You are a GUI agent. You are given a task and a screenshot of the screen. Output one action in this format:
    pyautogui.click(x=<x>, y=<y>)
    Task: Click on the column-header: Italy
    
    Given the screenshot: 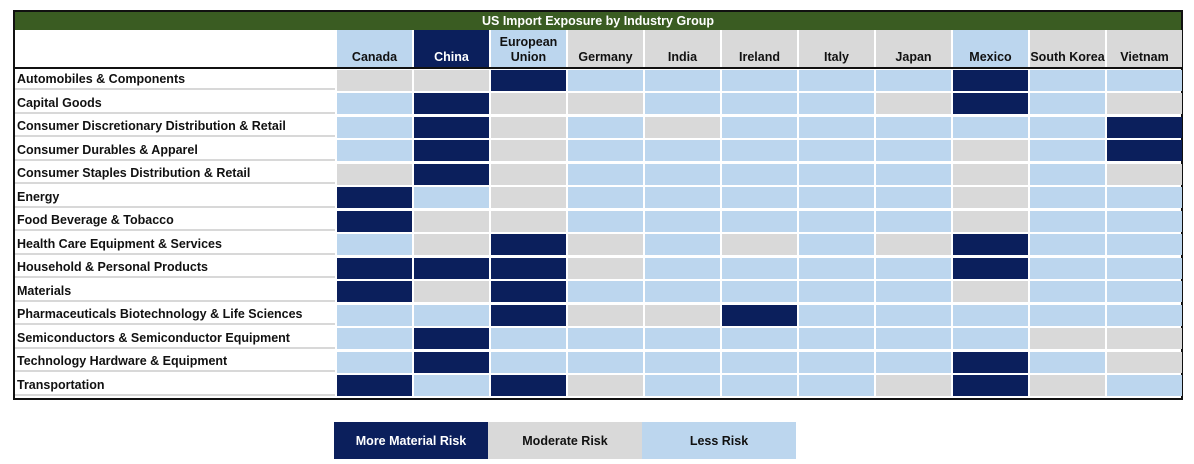 What is the action you would take?
    pyautogui.click(x=836, y=48)
    